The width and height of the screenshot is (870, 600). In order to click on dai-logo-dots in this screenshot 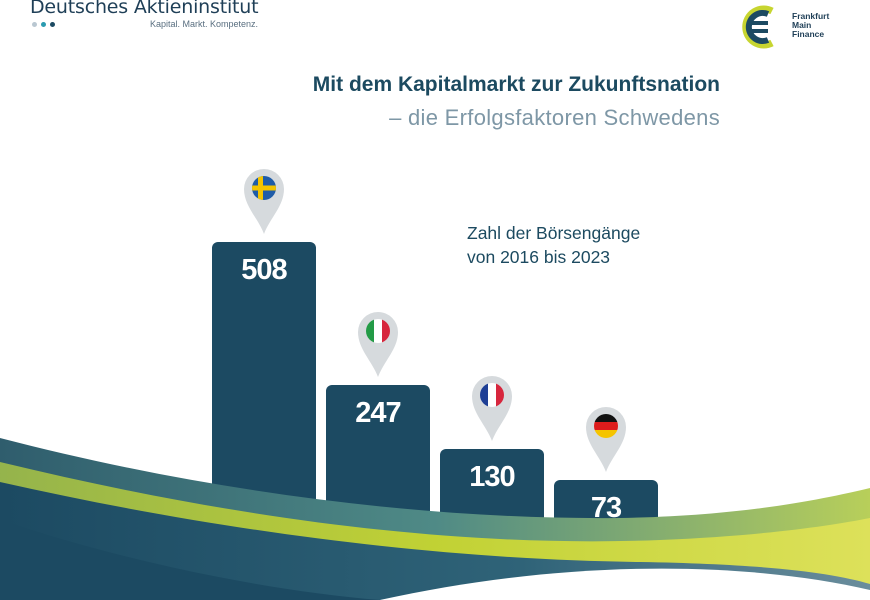, I will do `click(52, 25)`.